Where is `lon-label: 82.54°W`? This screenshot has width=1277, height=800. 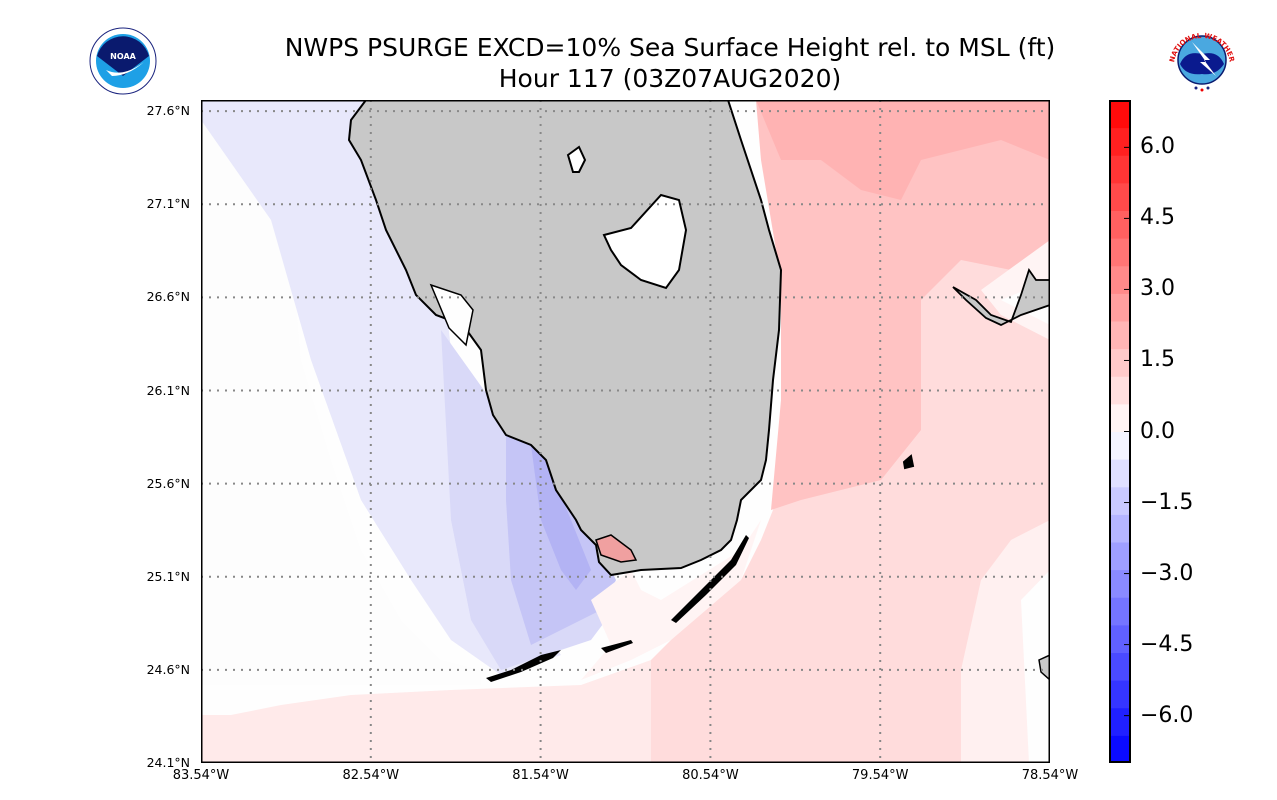 lon-label: 82.54°W is located at coordinates (371, 775).